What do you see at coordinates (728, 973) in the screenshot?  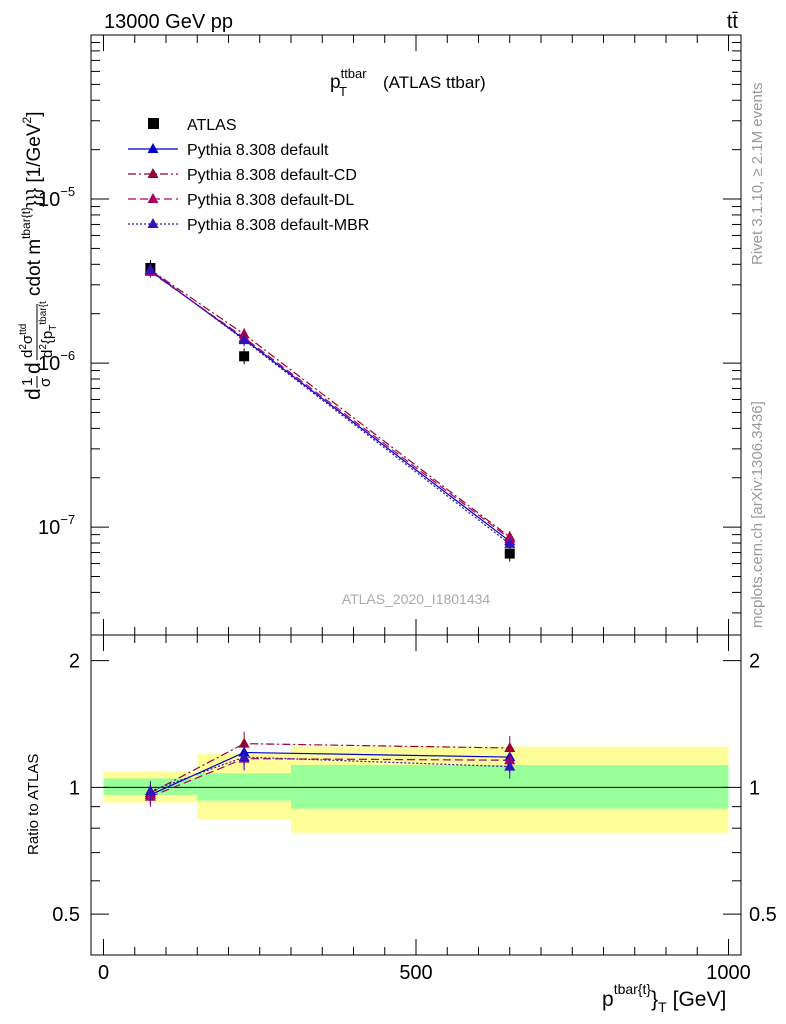 I see `x-tick-label: 1000` at bounding box center [728, 973].